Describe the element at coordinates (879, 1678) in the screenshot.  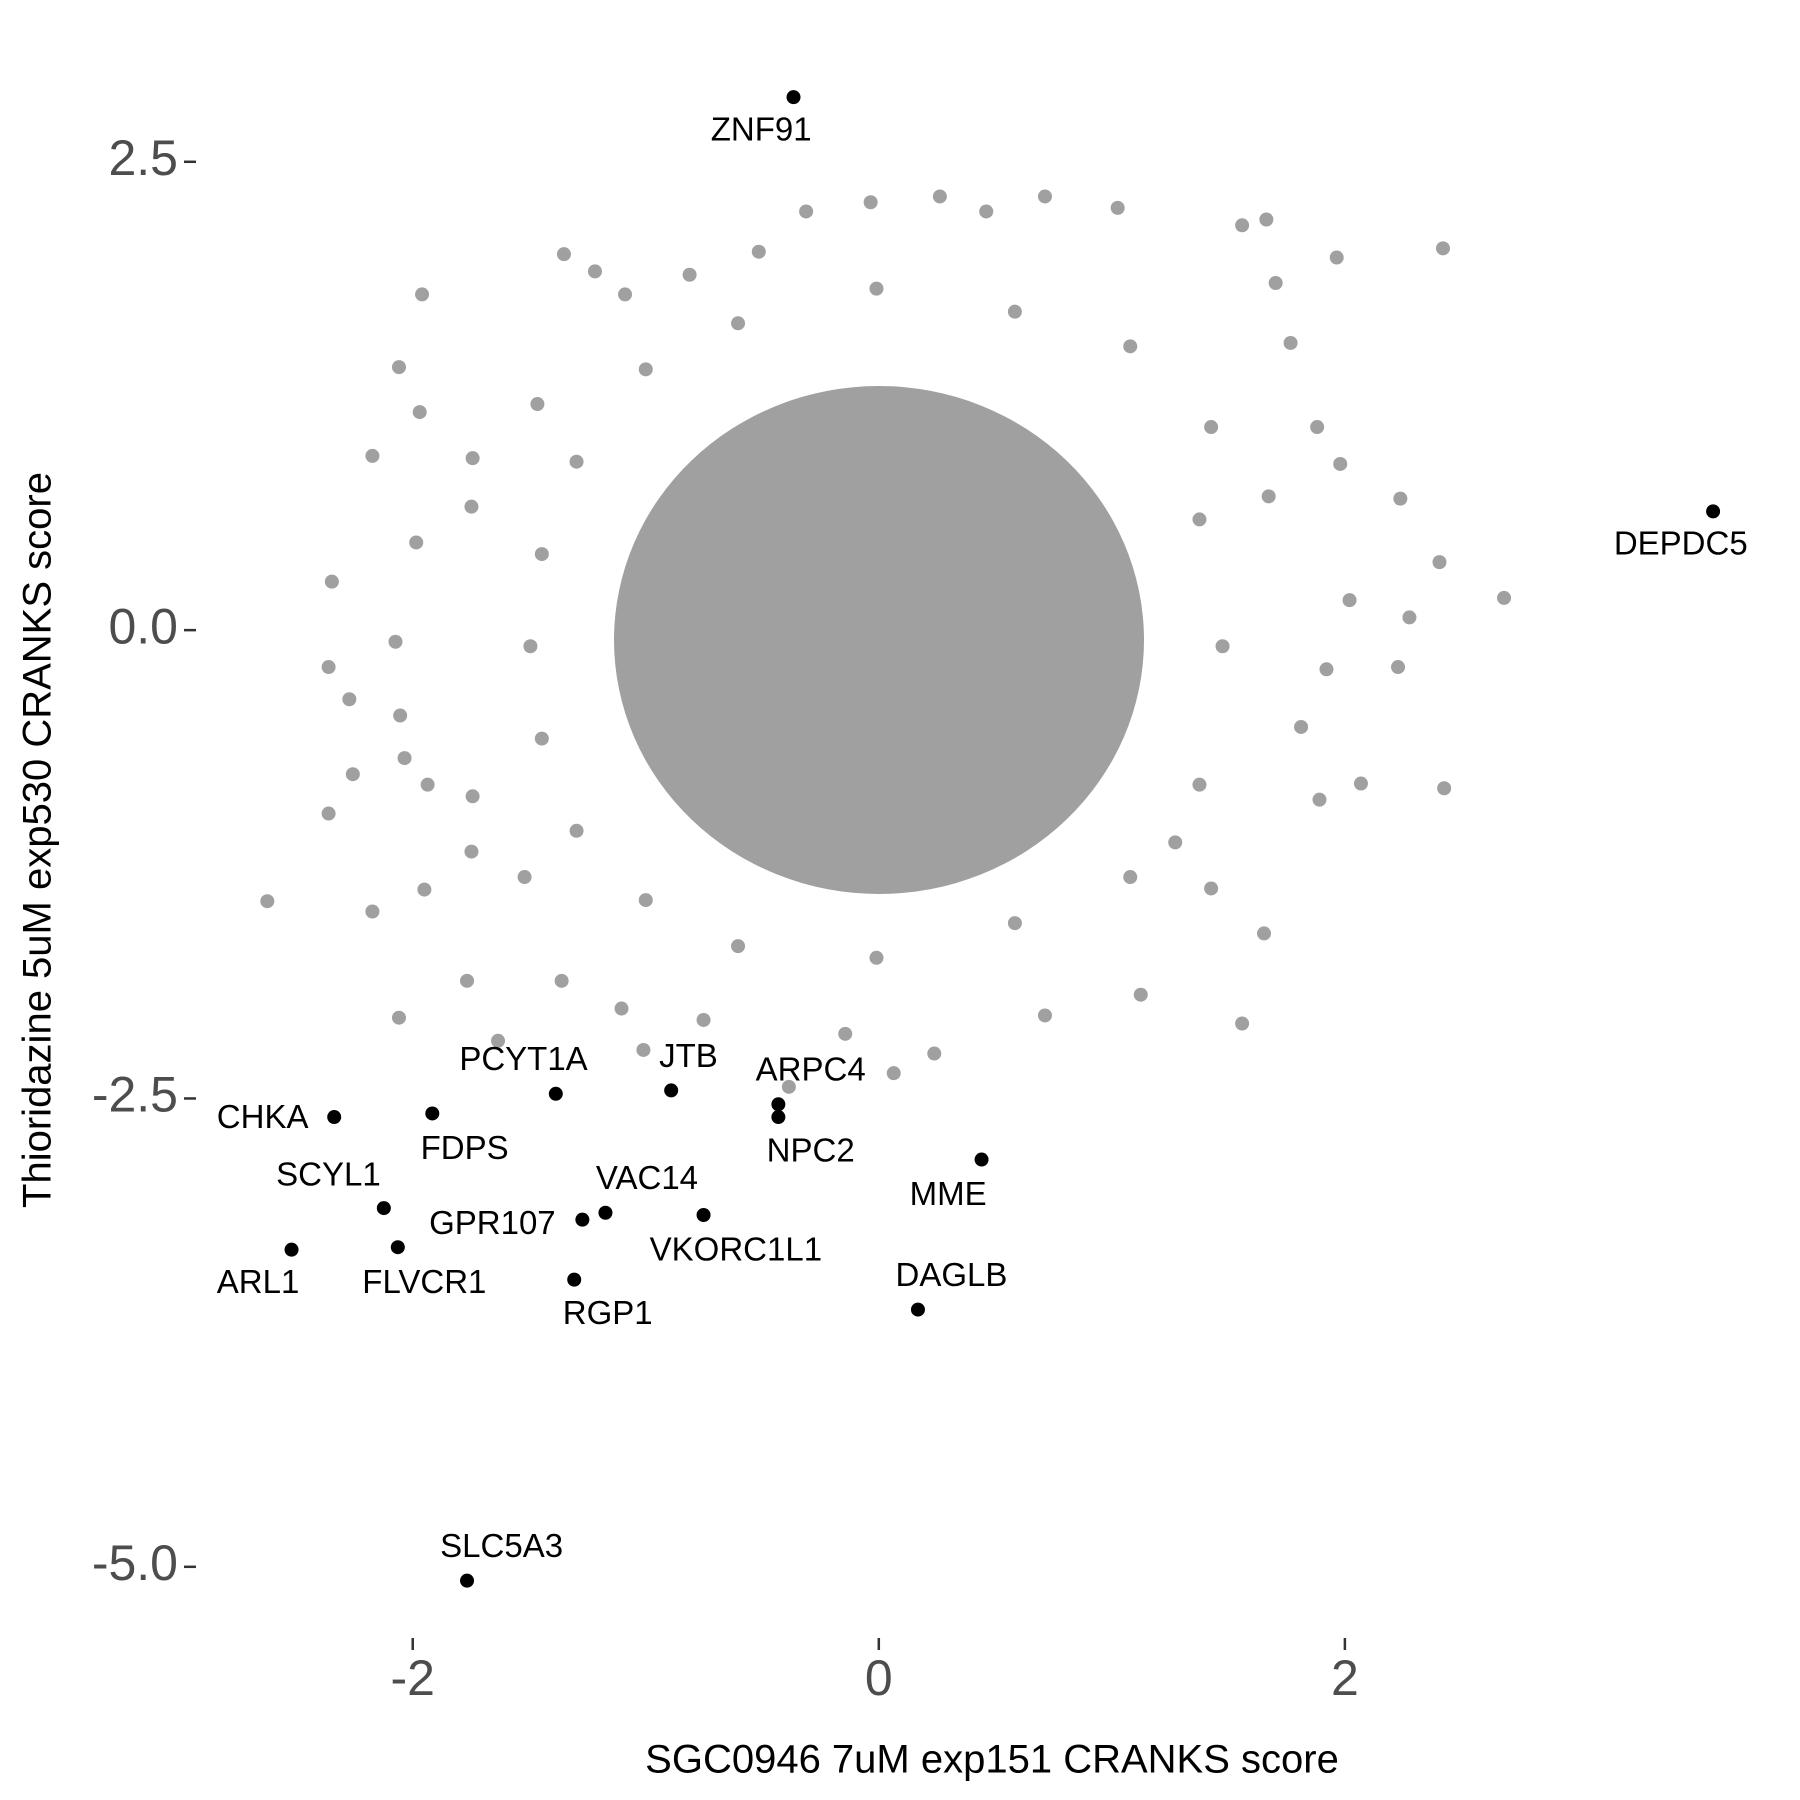
I see `x-tick-label: 0` at that location.